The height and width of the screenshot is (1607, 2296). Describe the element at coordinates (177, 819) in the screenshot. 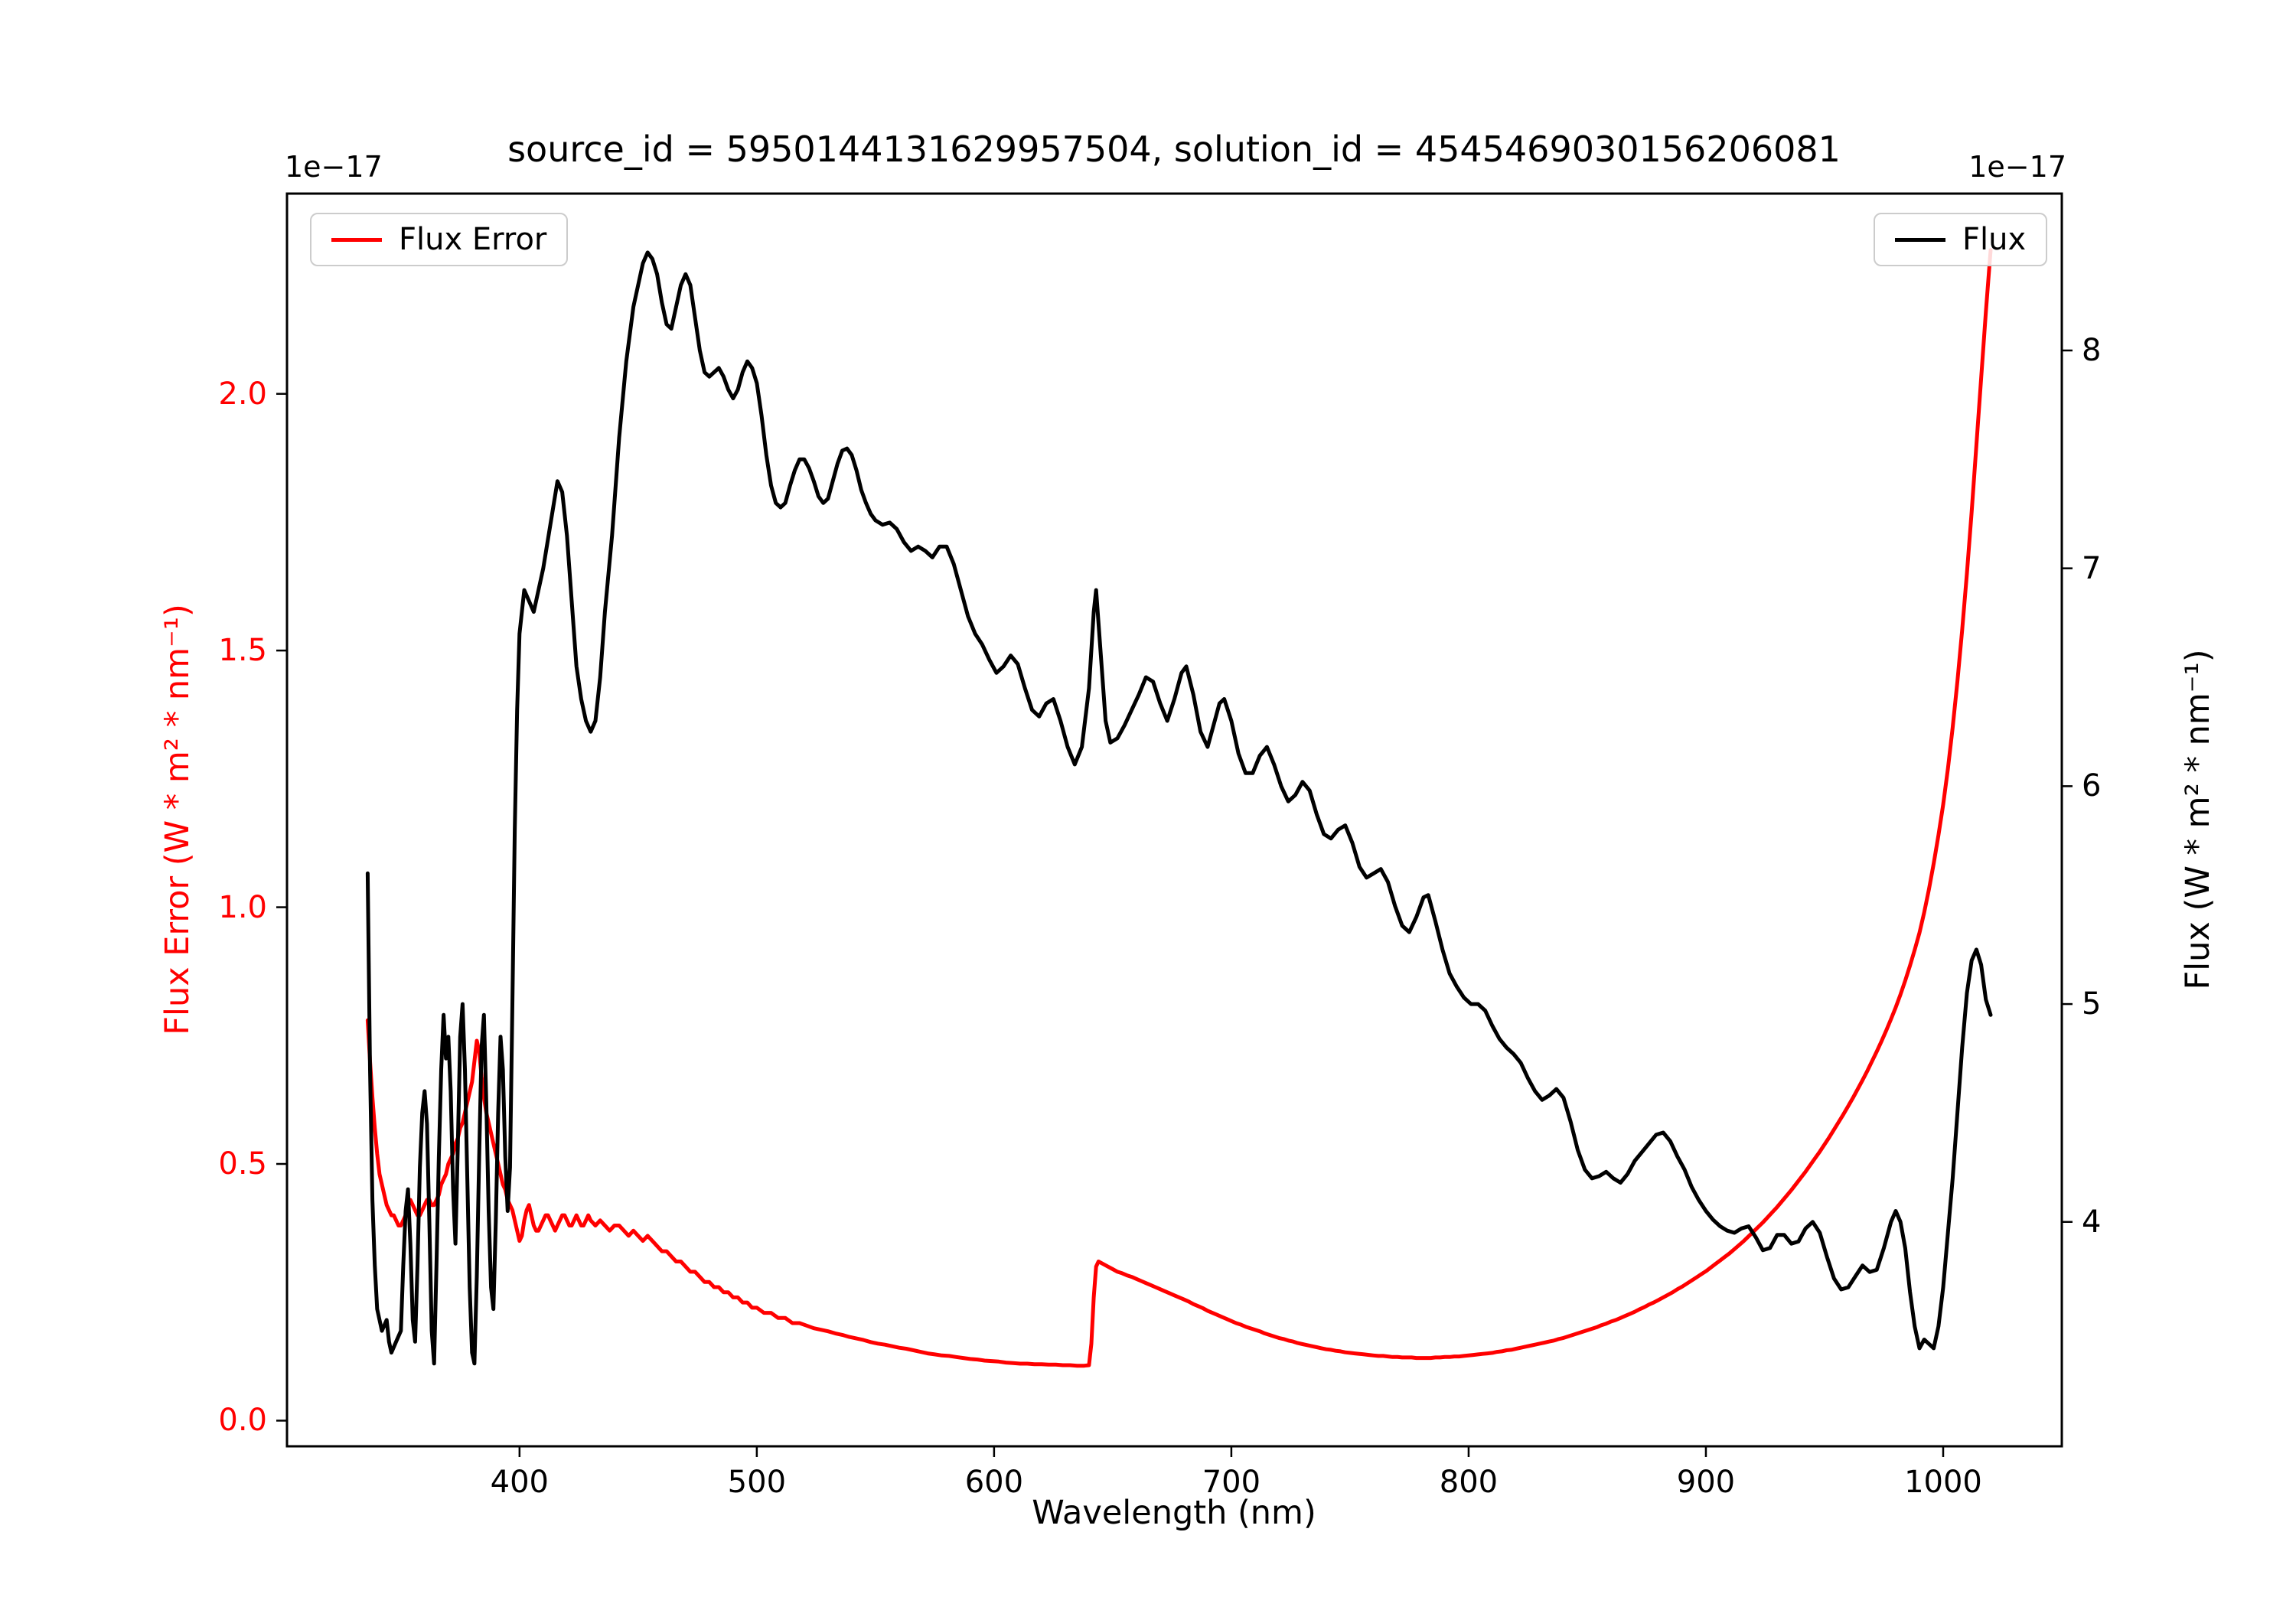

I see `y-axis-label-left: Flux Error (W * m² * nm⁻¹)` at that location.